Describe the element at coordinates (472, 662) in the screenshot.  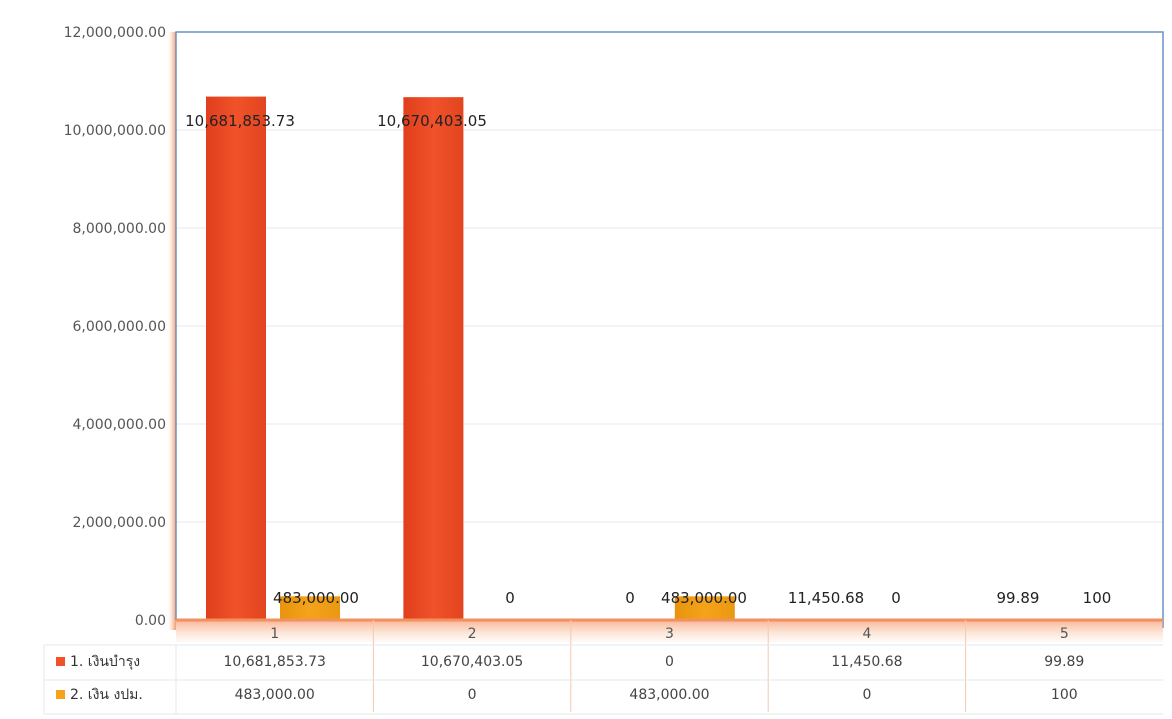
I see `table-cell-series1-cat2: 10,670,403.05` at that location.